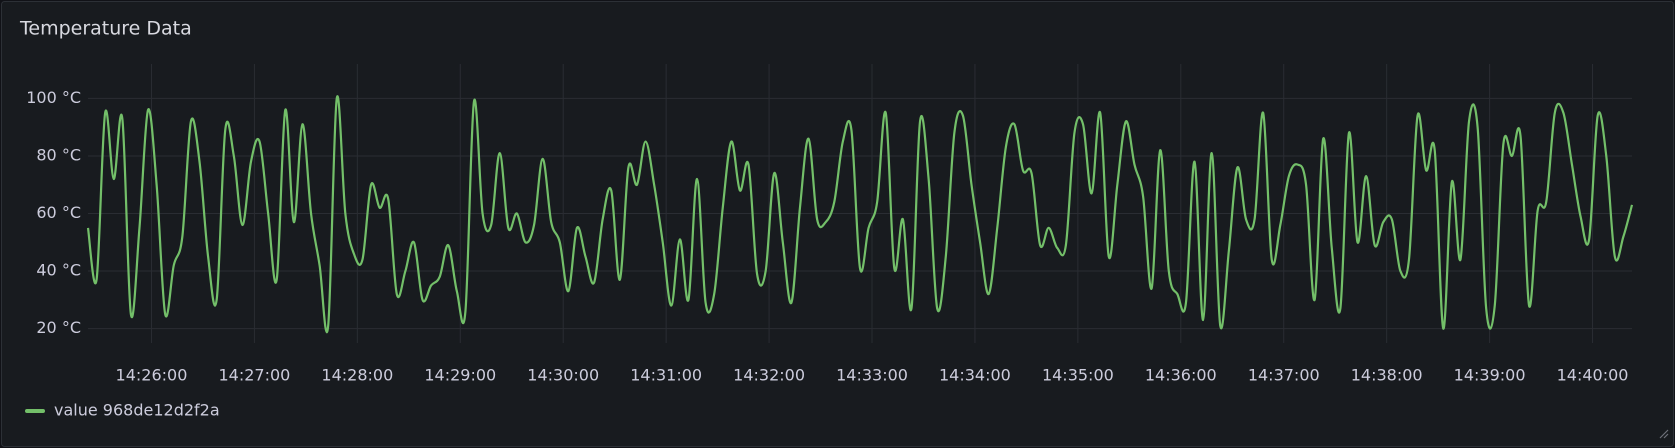 The width and height of the screenshot is (1675, 448). I want to click on x-tick-label: 14:33:00, so click(872, 375).